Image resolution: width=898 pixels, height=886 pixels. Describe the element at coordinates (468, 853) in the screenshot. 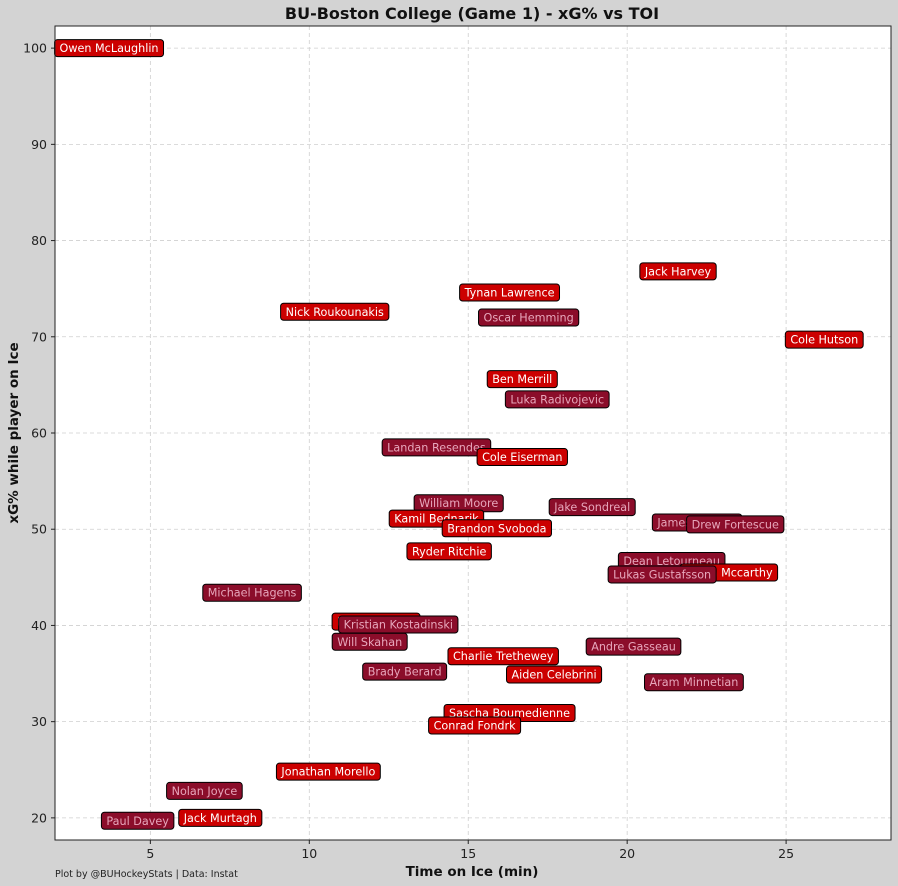

I see `x-tick-label: 15` at that location.